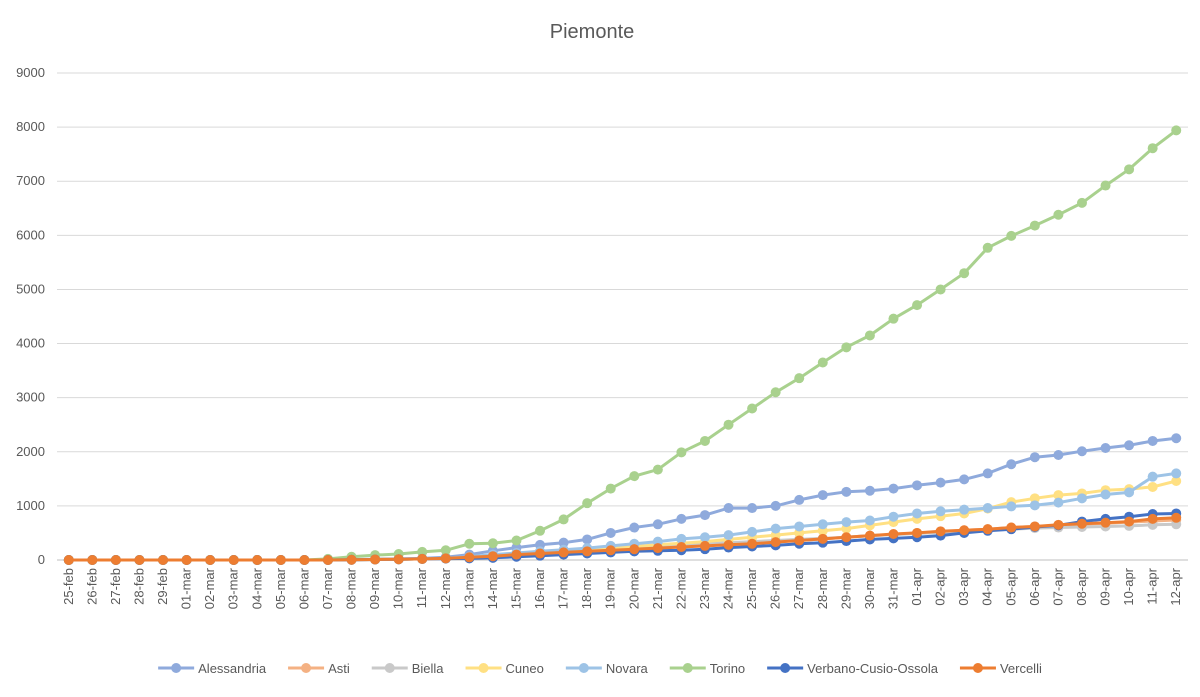 This screenshot has height=697, width=1200. I want to click on series-vercelli, so click(622, 538).